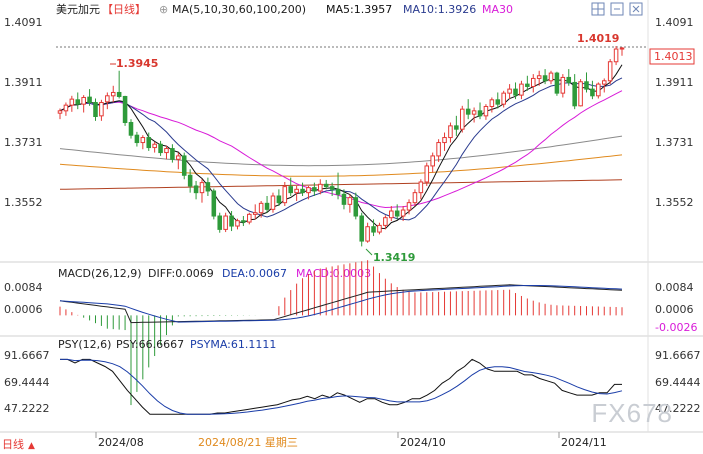 The height and width of the screenshot is (454, 703). What do you see at coordinates (674, 82) in the screenshot?
I see `right-axis-label: 1.3911` at bounding box center [674, 82].